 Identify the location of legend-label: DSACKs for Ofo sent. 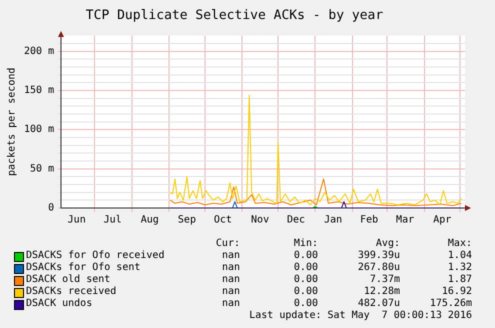
(83, 267).